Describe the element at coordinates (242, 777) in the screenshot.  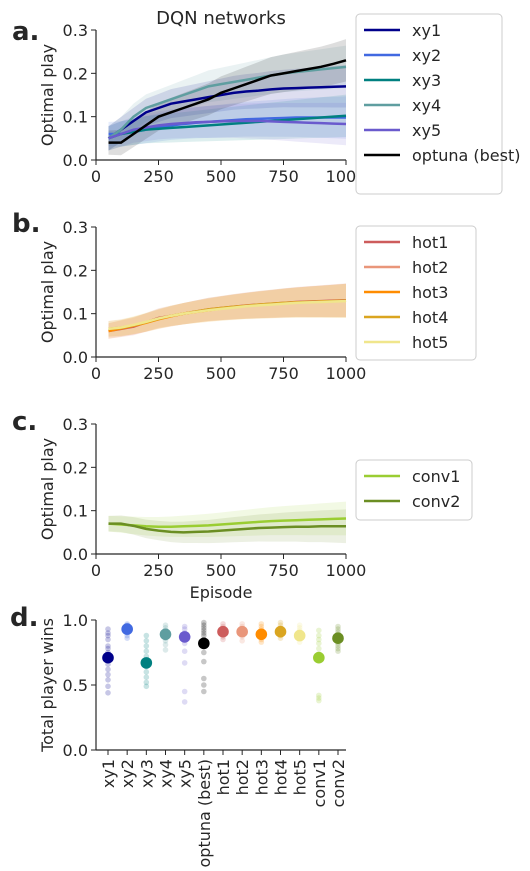
I see `x-tick-label: hot2` at that location.